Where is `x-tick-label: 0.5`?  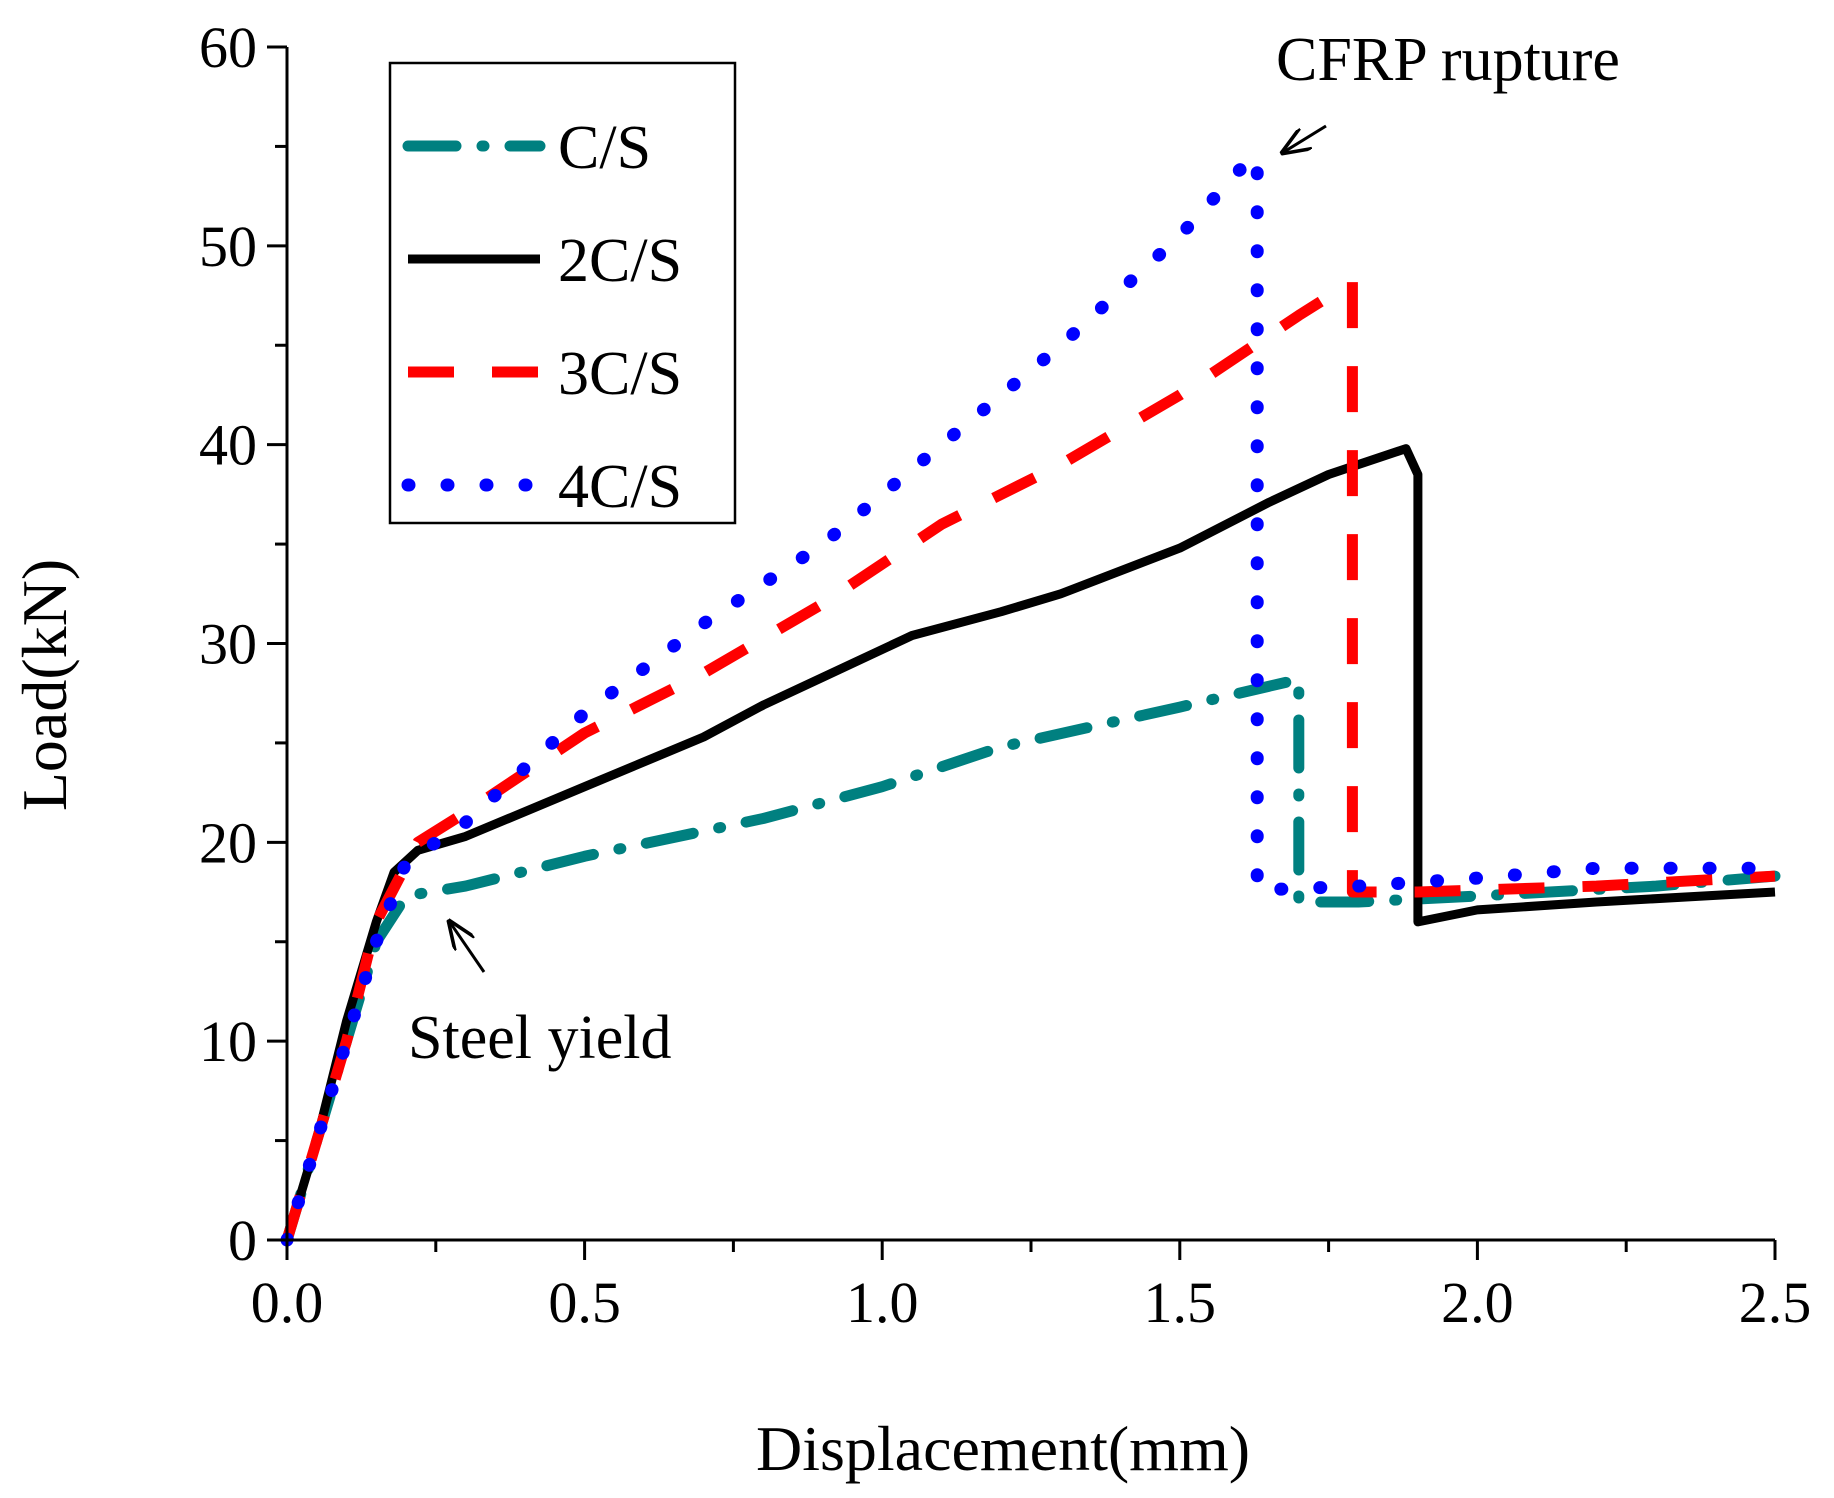
x-tick-label: 0.5 is located at coordinates (584, 1302).